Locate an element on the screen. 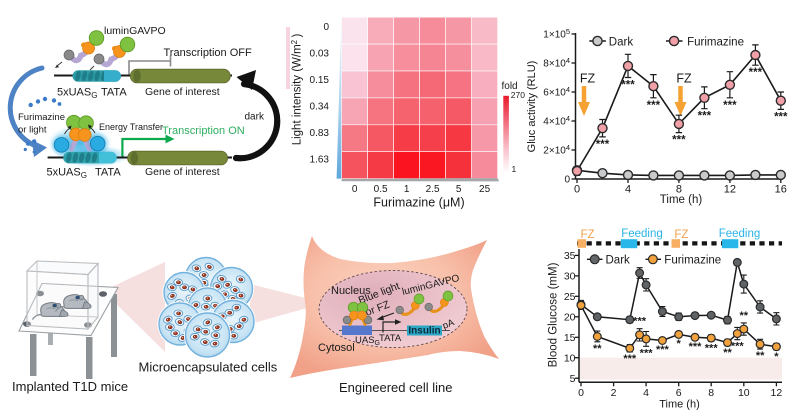 This screenshot has height=420, width=800. svg-text: 4×10⁴ is located at coordinates (556, 121).